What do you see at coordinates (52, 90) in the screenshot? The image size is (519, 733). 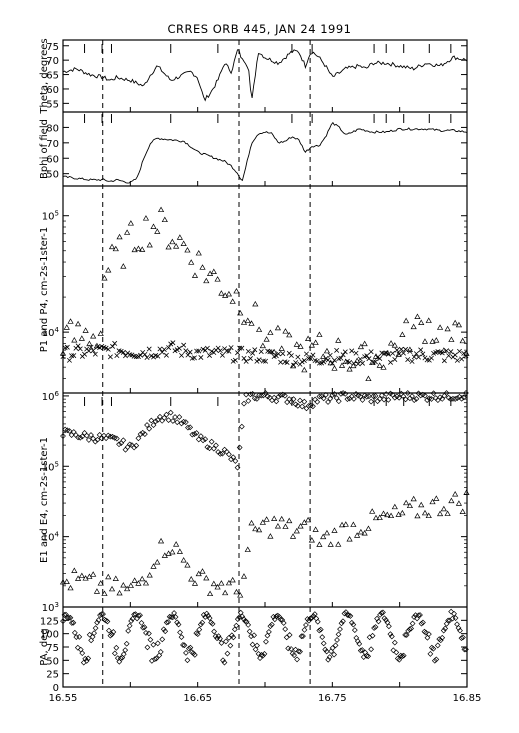 I see `ytick-label-theta-1: 60` at bounding box center [52, 90].